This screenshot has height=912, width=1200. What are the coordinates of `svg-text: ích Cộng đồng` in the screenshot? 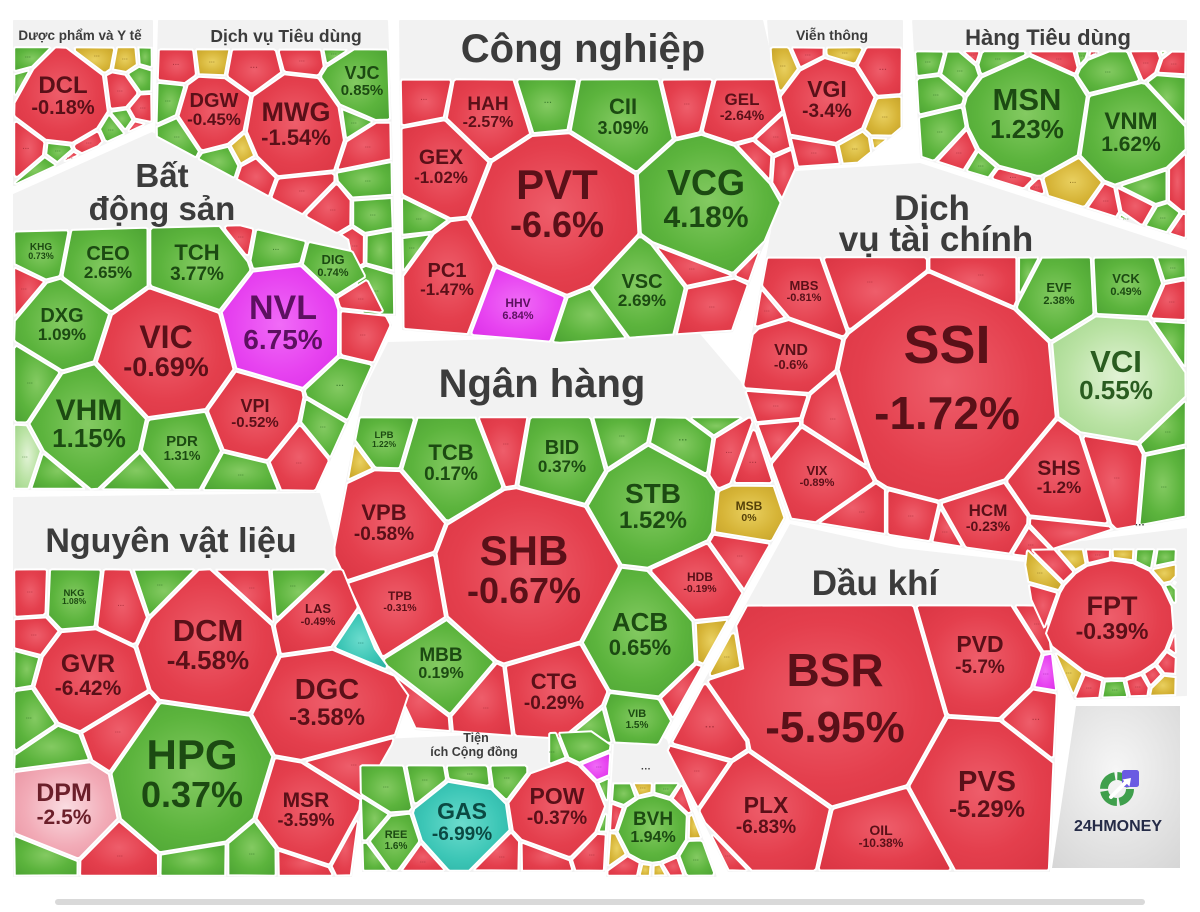 It's located at (473, 752).